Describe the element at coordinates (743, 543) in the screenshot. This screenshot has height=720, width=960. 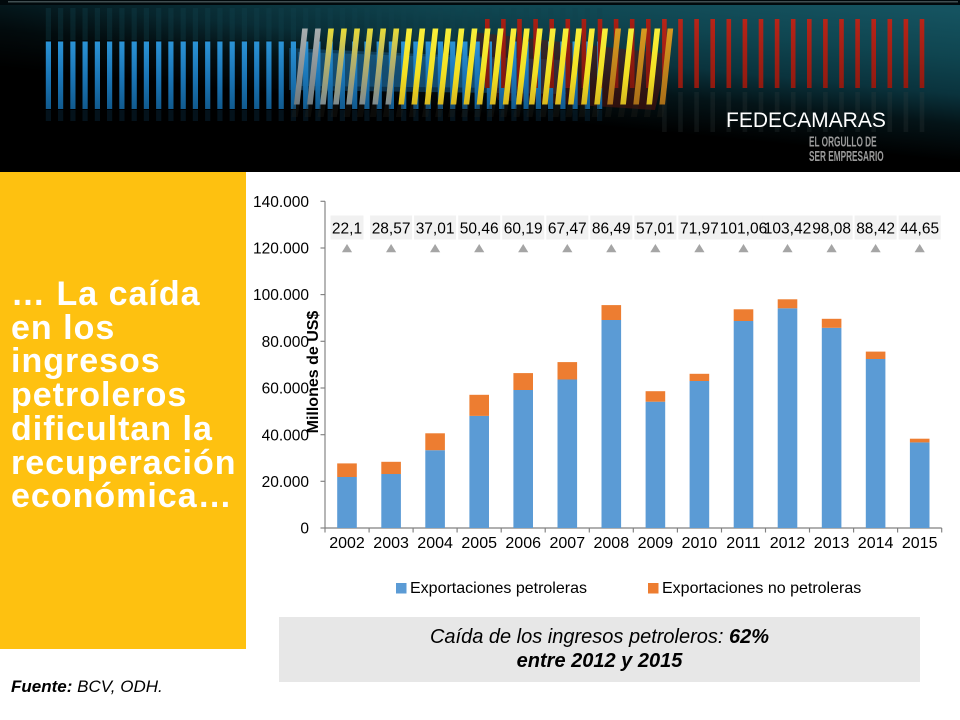
I see `svg-text: 2011` at that location.